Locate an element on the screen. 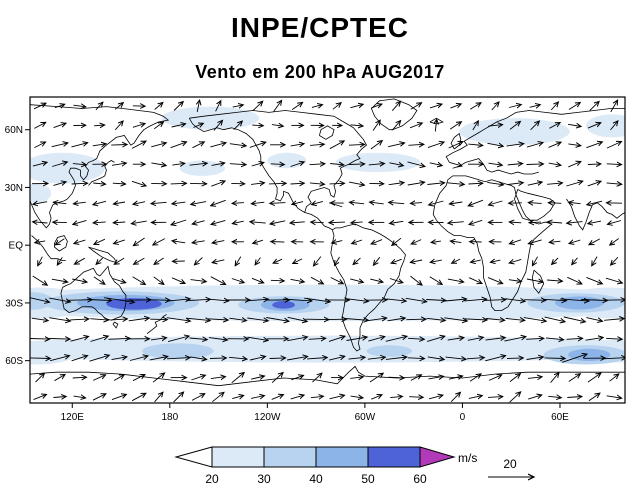 This screenshot has height=494, width=640. y-axis-tick-label: 60S is located at coordinates (14, 361).